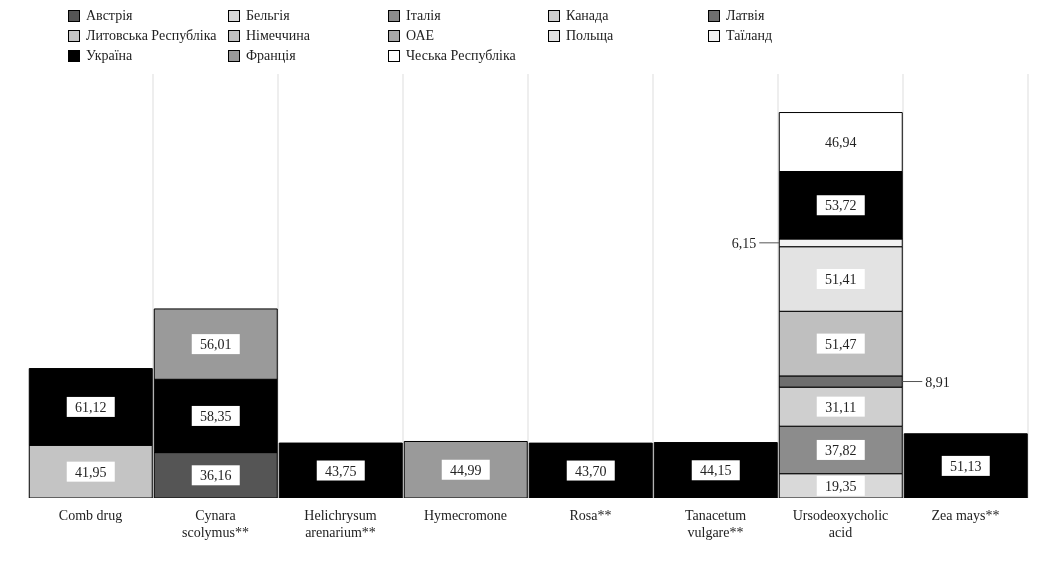 This screenshot has height=584, width=1040. Describe the element at coordinates (841, 143) in the screenshot. I see `data-label: 46,94` at that location.